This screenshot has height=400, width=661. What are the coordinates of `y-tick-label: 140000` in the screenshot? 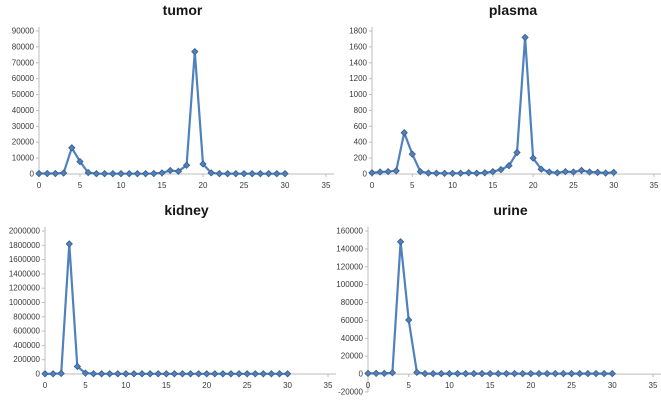 It's located at (349, 248).